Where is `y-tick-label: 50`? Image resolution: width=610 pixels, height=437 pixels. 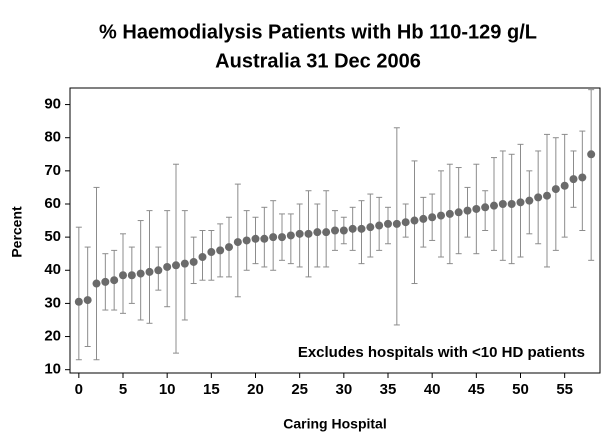
y-tick-label: 50 is located at coordinates (52, 236).